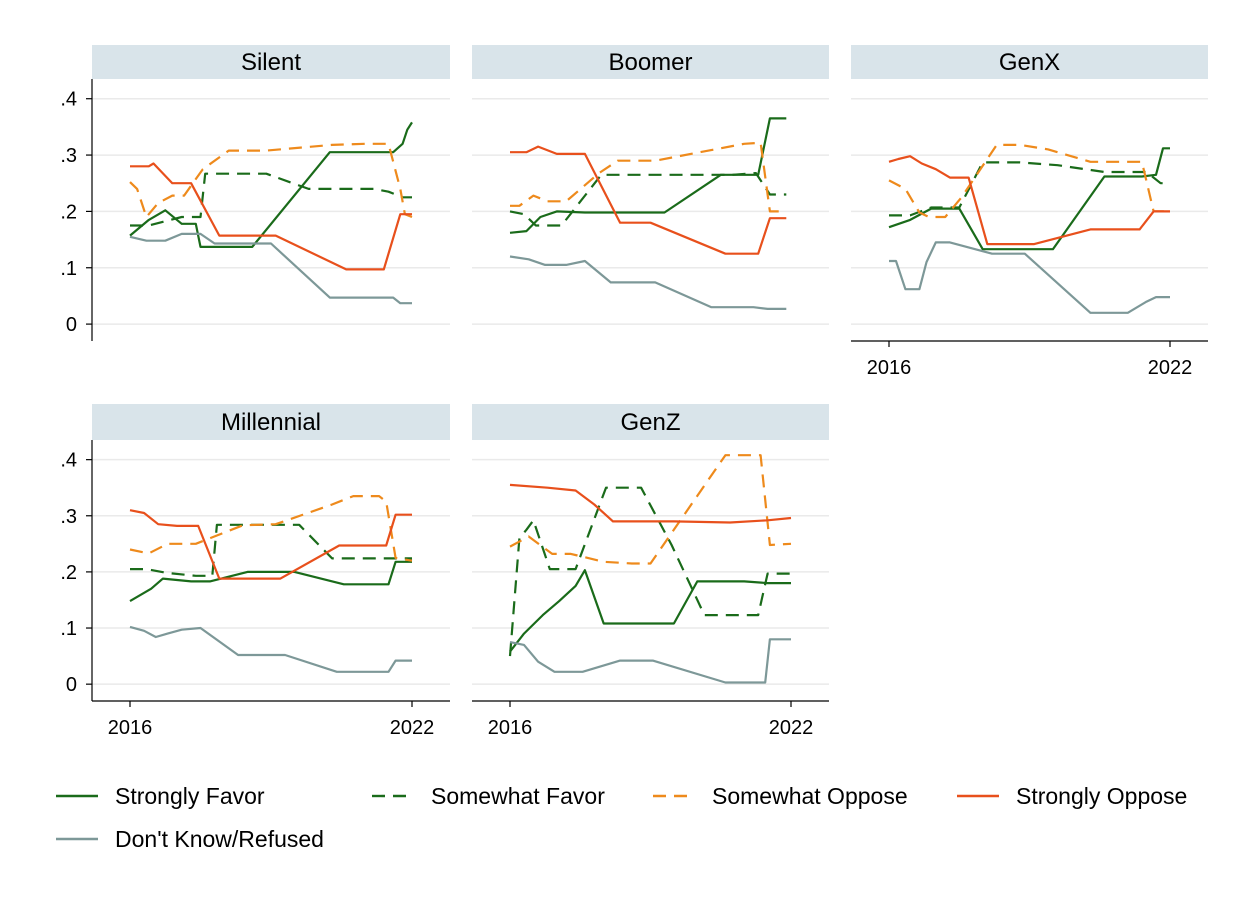 The image size is (1252, 910). I want to click on legend-item-somewhat-favor: Somewhat Favor, so click(488, 796).